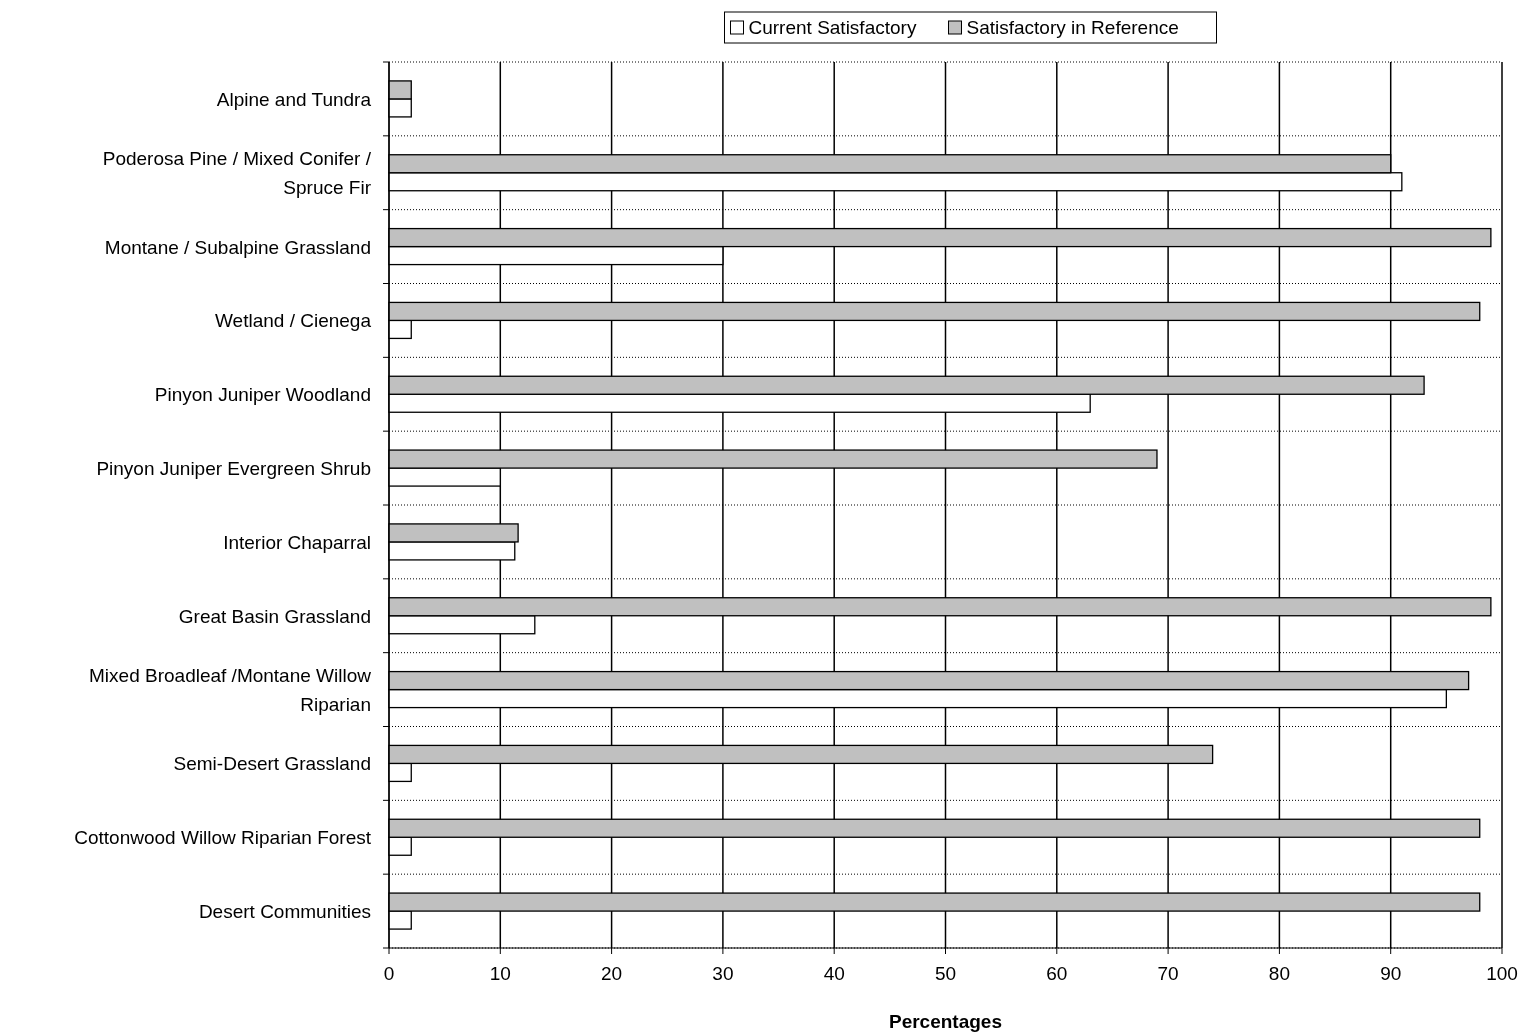  I want to click on x-axis-title: Percentages, so click(945, 1021).